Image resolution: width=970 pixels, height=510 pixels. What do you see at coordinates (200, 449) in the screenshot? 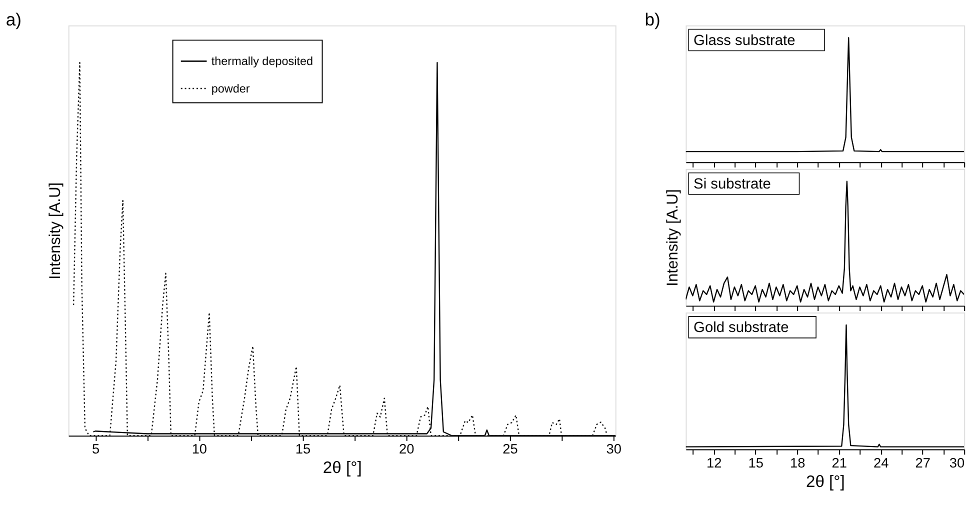
I see `x-tick-label: 10` at bounding box center [200, 449].